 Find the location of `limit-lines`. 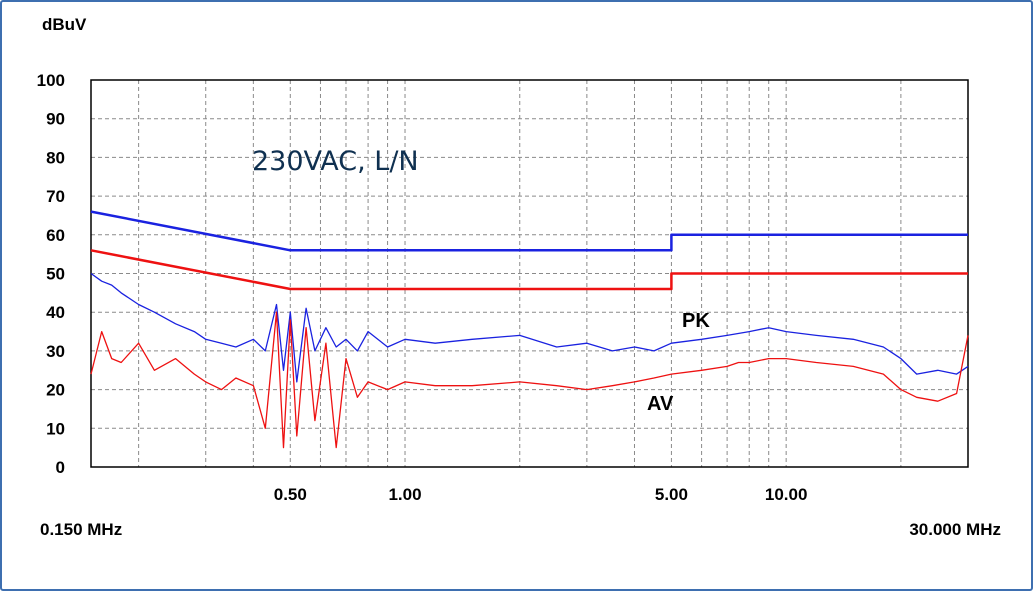

limit-lines is located at coordinates (529, 250).